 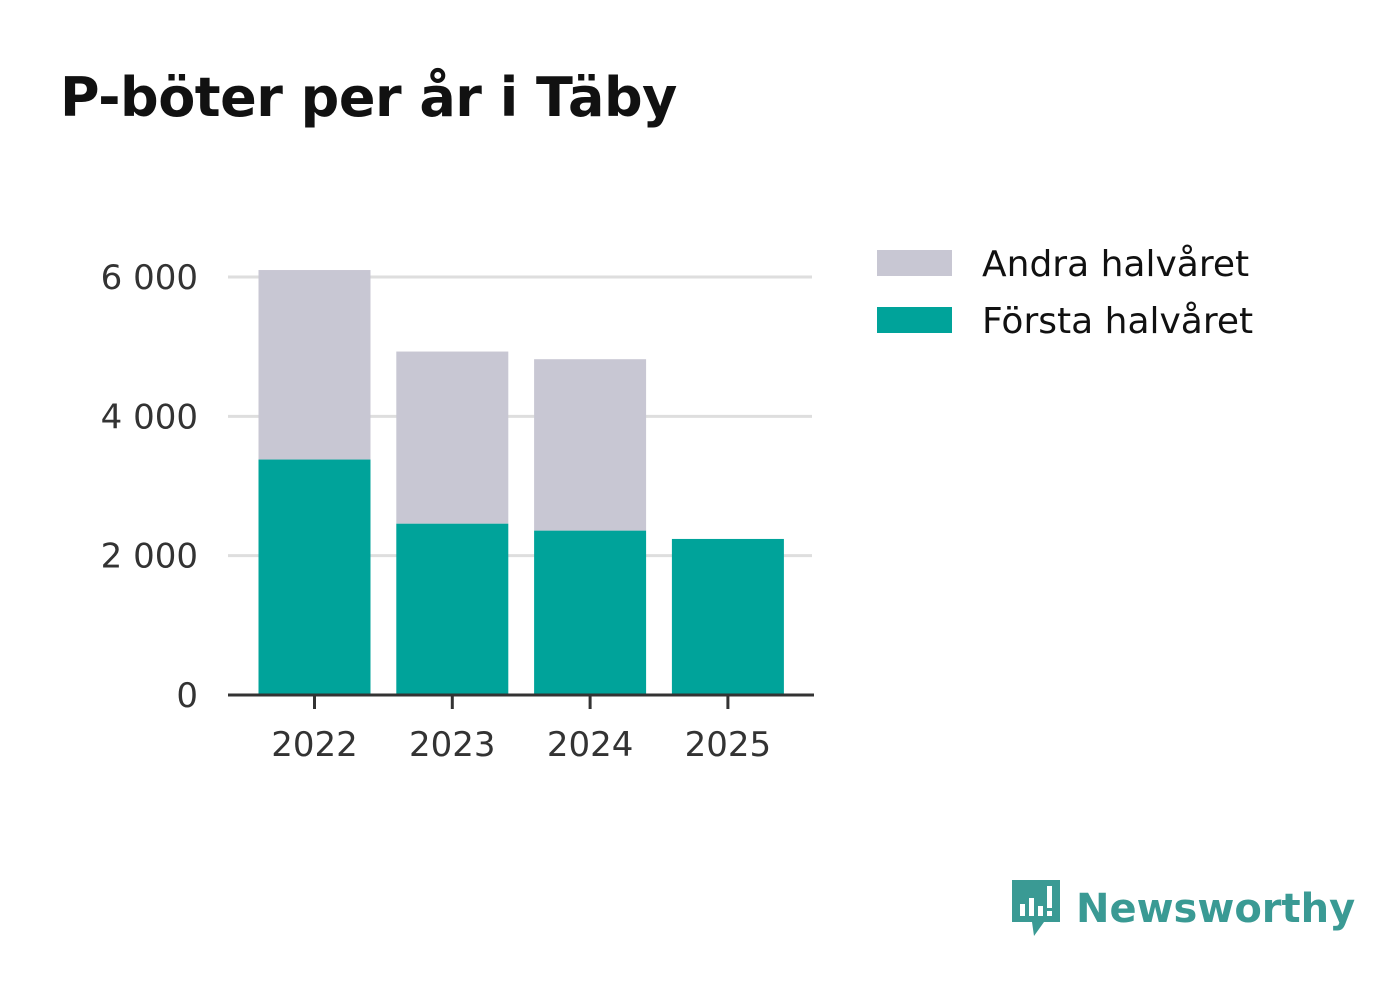 What do you see at coordinates (590, 612) in the screenshot?
I see `bar-first-half-2024` at bounding box center [590, 612].